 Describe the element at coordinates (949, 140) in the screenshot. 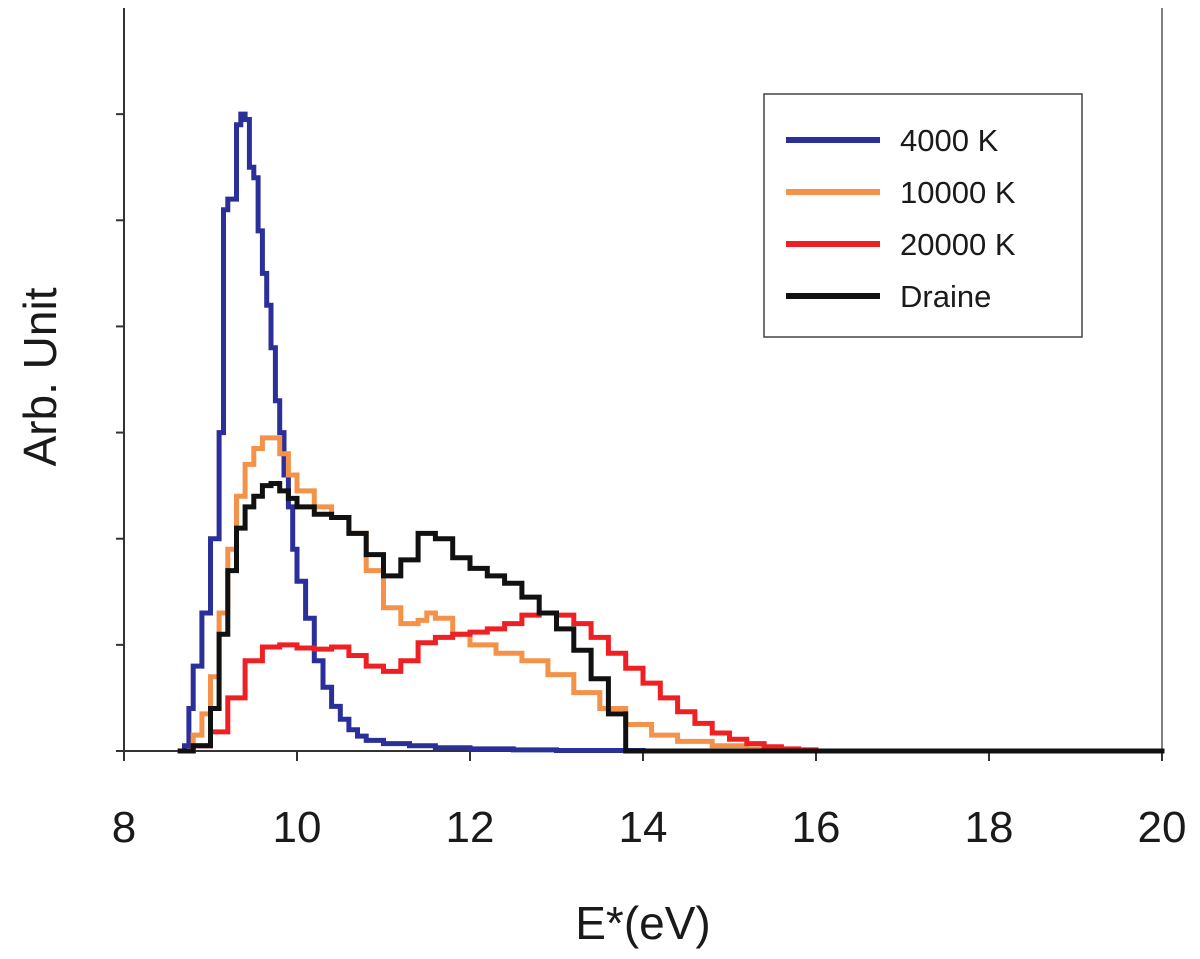

I see `legend-label: 4000 K` at that location.